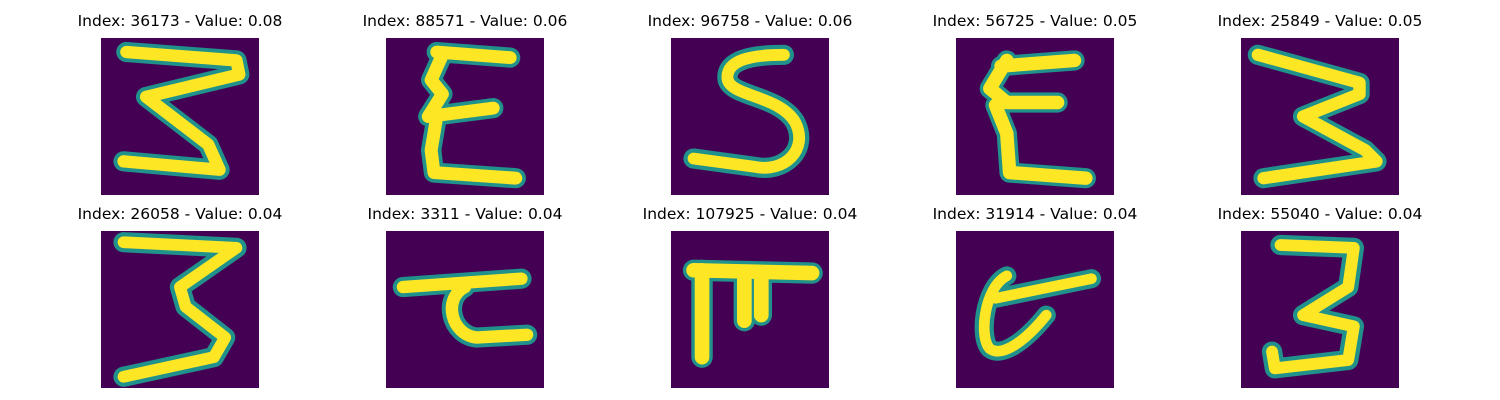 Image resolution: width=1500 pixels, height=400 pixels. I want to click on panel-title: Index: 31914 - Value: 0.04, so click(1035, 214).